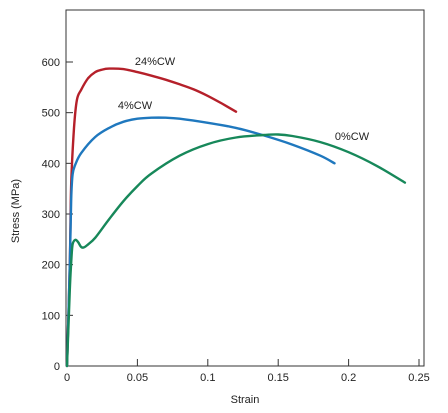 The width and height of the screenshot is (448, 413). What do you see at coordinates (352, 137) in the screenshot?
I see `series-label-0cw: 0%CW` at bounding box center [352, 137].